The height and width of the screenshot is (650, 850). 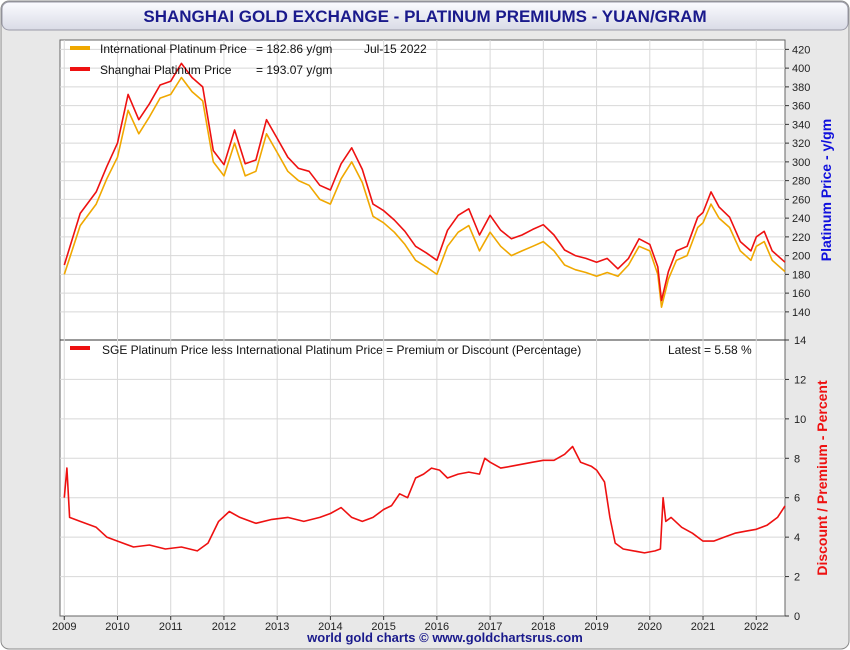 I want to click on price-tick-label: 300, so click(x=801, y=163).